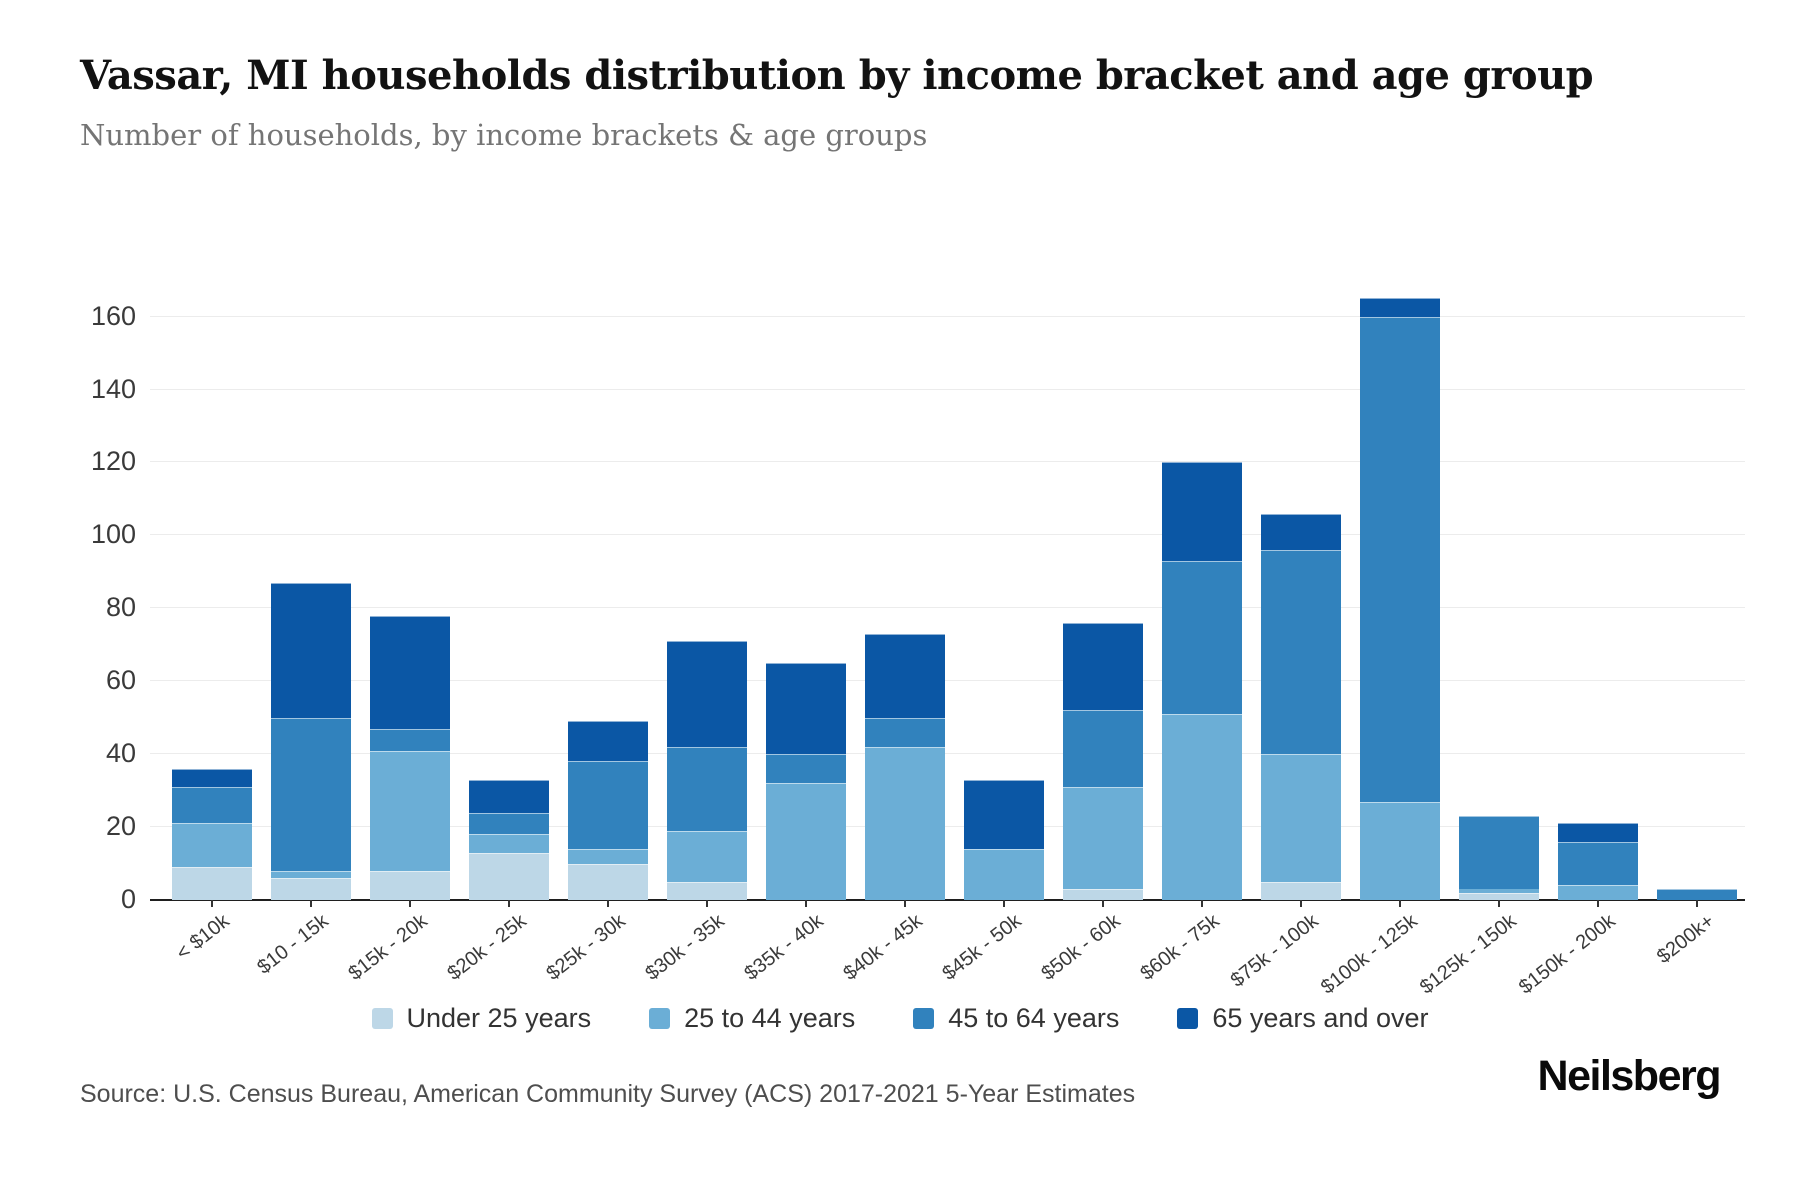 This screenshot has width=1800, height=1200. I want to click on y-tick-label: 20, so click(120, 826).